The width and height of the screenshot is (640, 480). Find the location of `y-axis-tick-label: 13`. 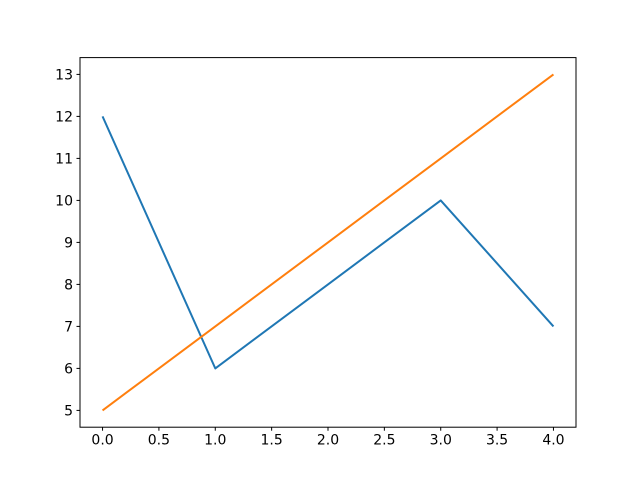

y-axis-tick-label: 13 is located at coordinates (64, 75).